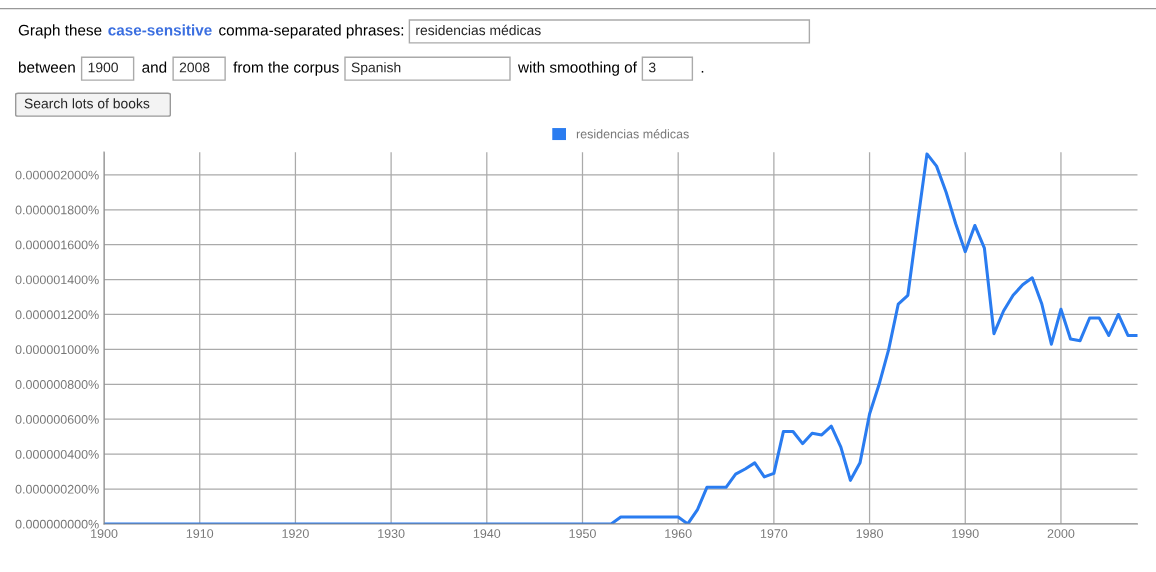 This screenshot has height=572, width=1156. I want to click on text: residencias médicas, so click(478, 30).